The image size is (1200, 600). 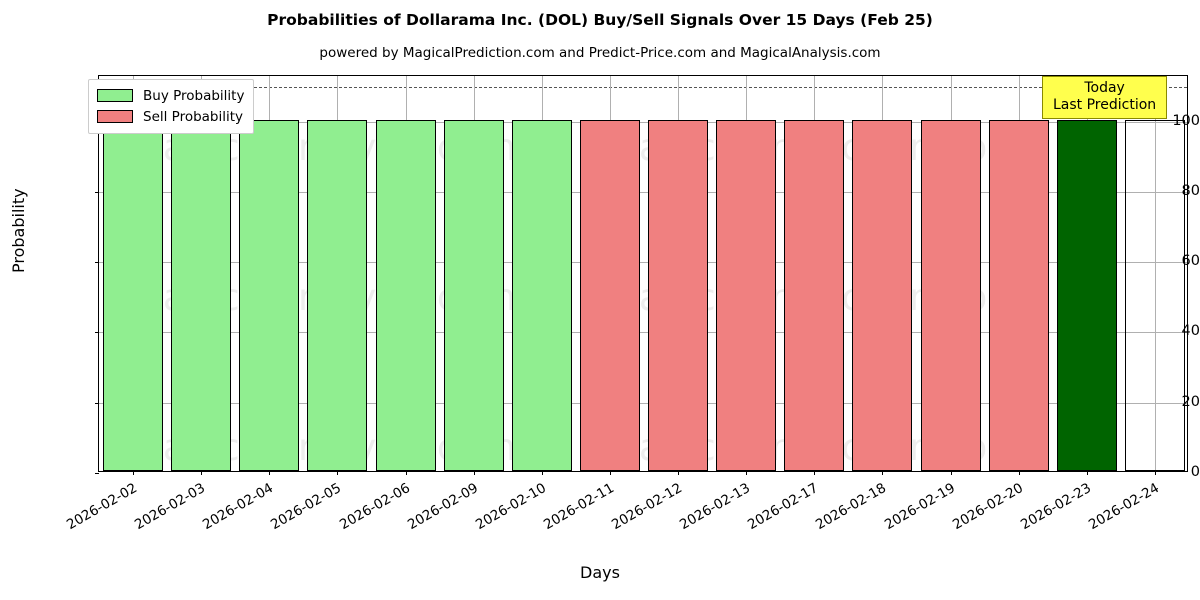 I want to click on chart-legend: Buy Probability Sell Probability, so click(x=171, y=106).